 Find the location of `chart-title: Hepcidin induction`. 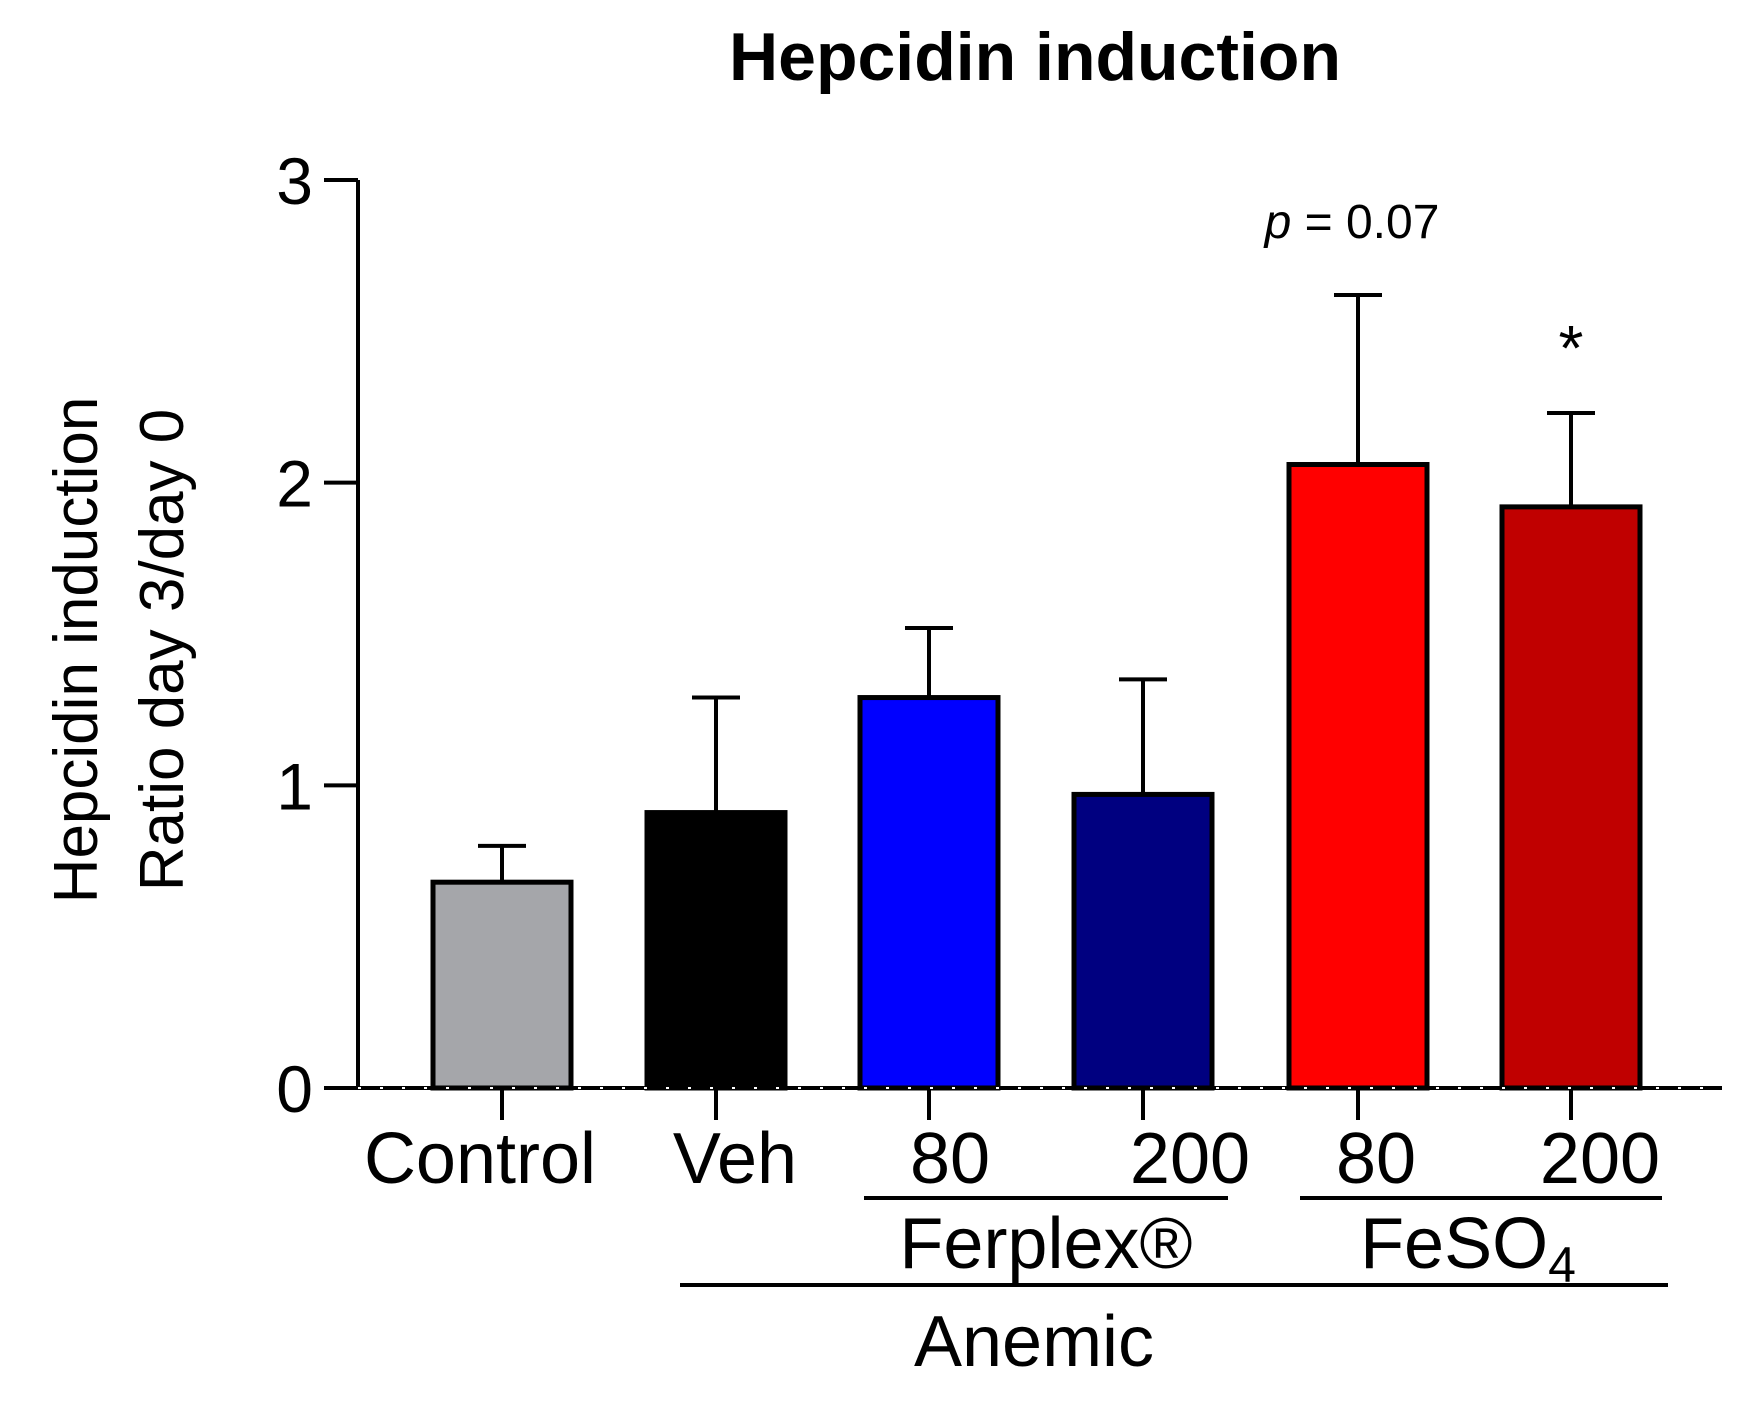

chart-title: Hepcidin induction is located at coordinates (1035, 57).